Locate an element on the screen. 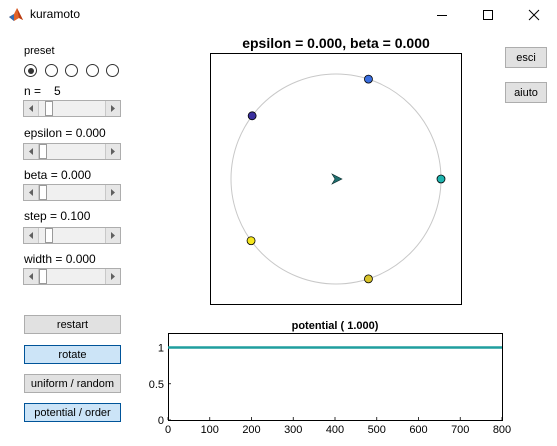  epsilon-slider-thumb is located at coordinates (43, 151).